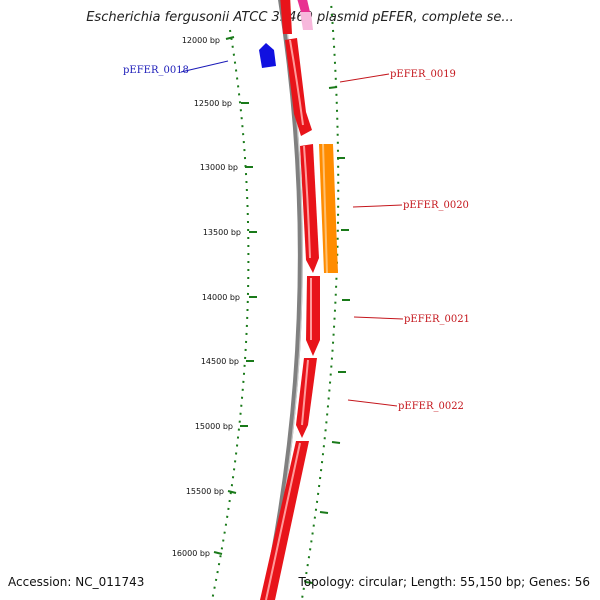 The height and width of the screenshot is (600, 600). What do you see at coordinates (213, 103) in the screenshot?
I see `tick-label: 12500 bp` at bounding box center [213, 103].